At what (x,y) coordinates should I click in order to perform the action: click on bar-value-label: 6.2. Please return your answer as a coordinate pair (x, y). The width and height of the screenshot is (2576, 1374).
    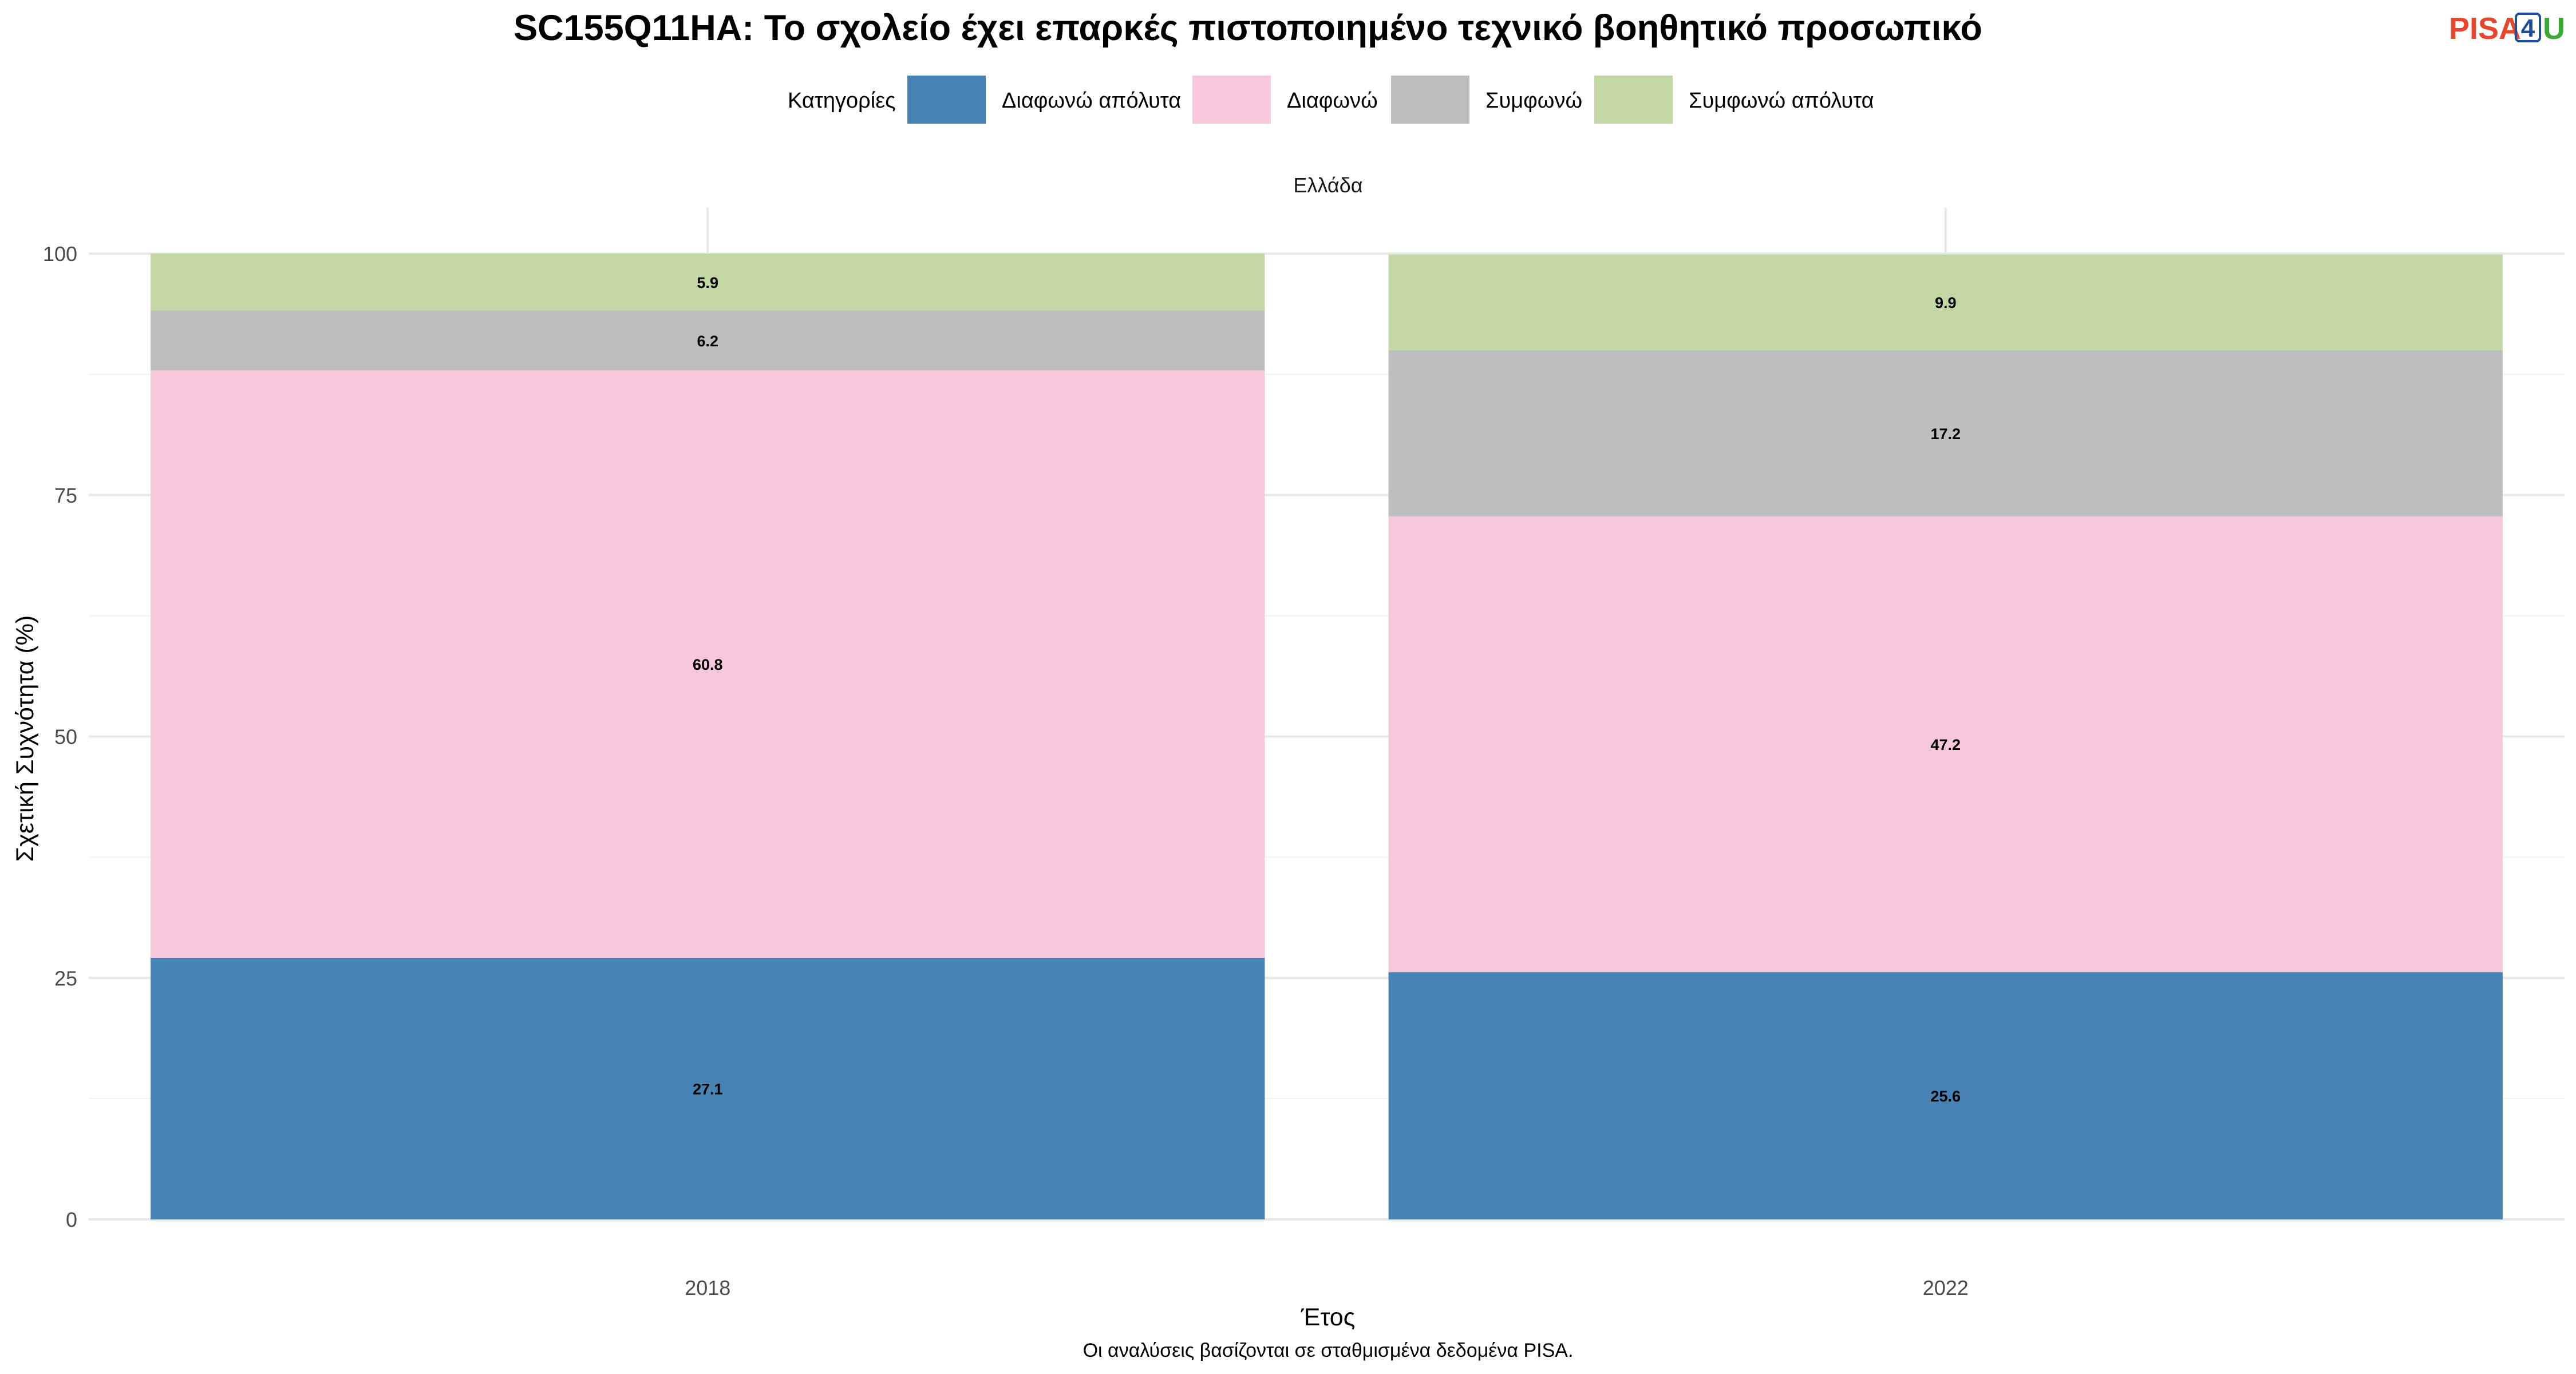
    Looking at the image, I should click on (707, 341).